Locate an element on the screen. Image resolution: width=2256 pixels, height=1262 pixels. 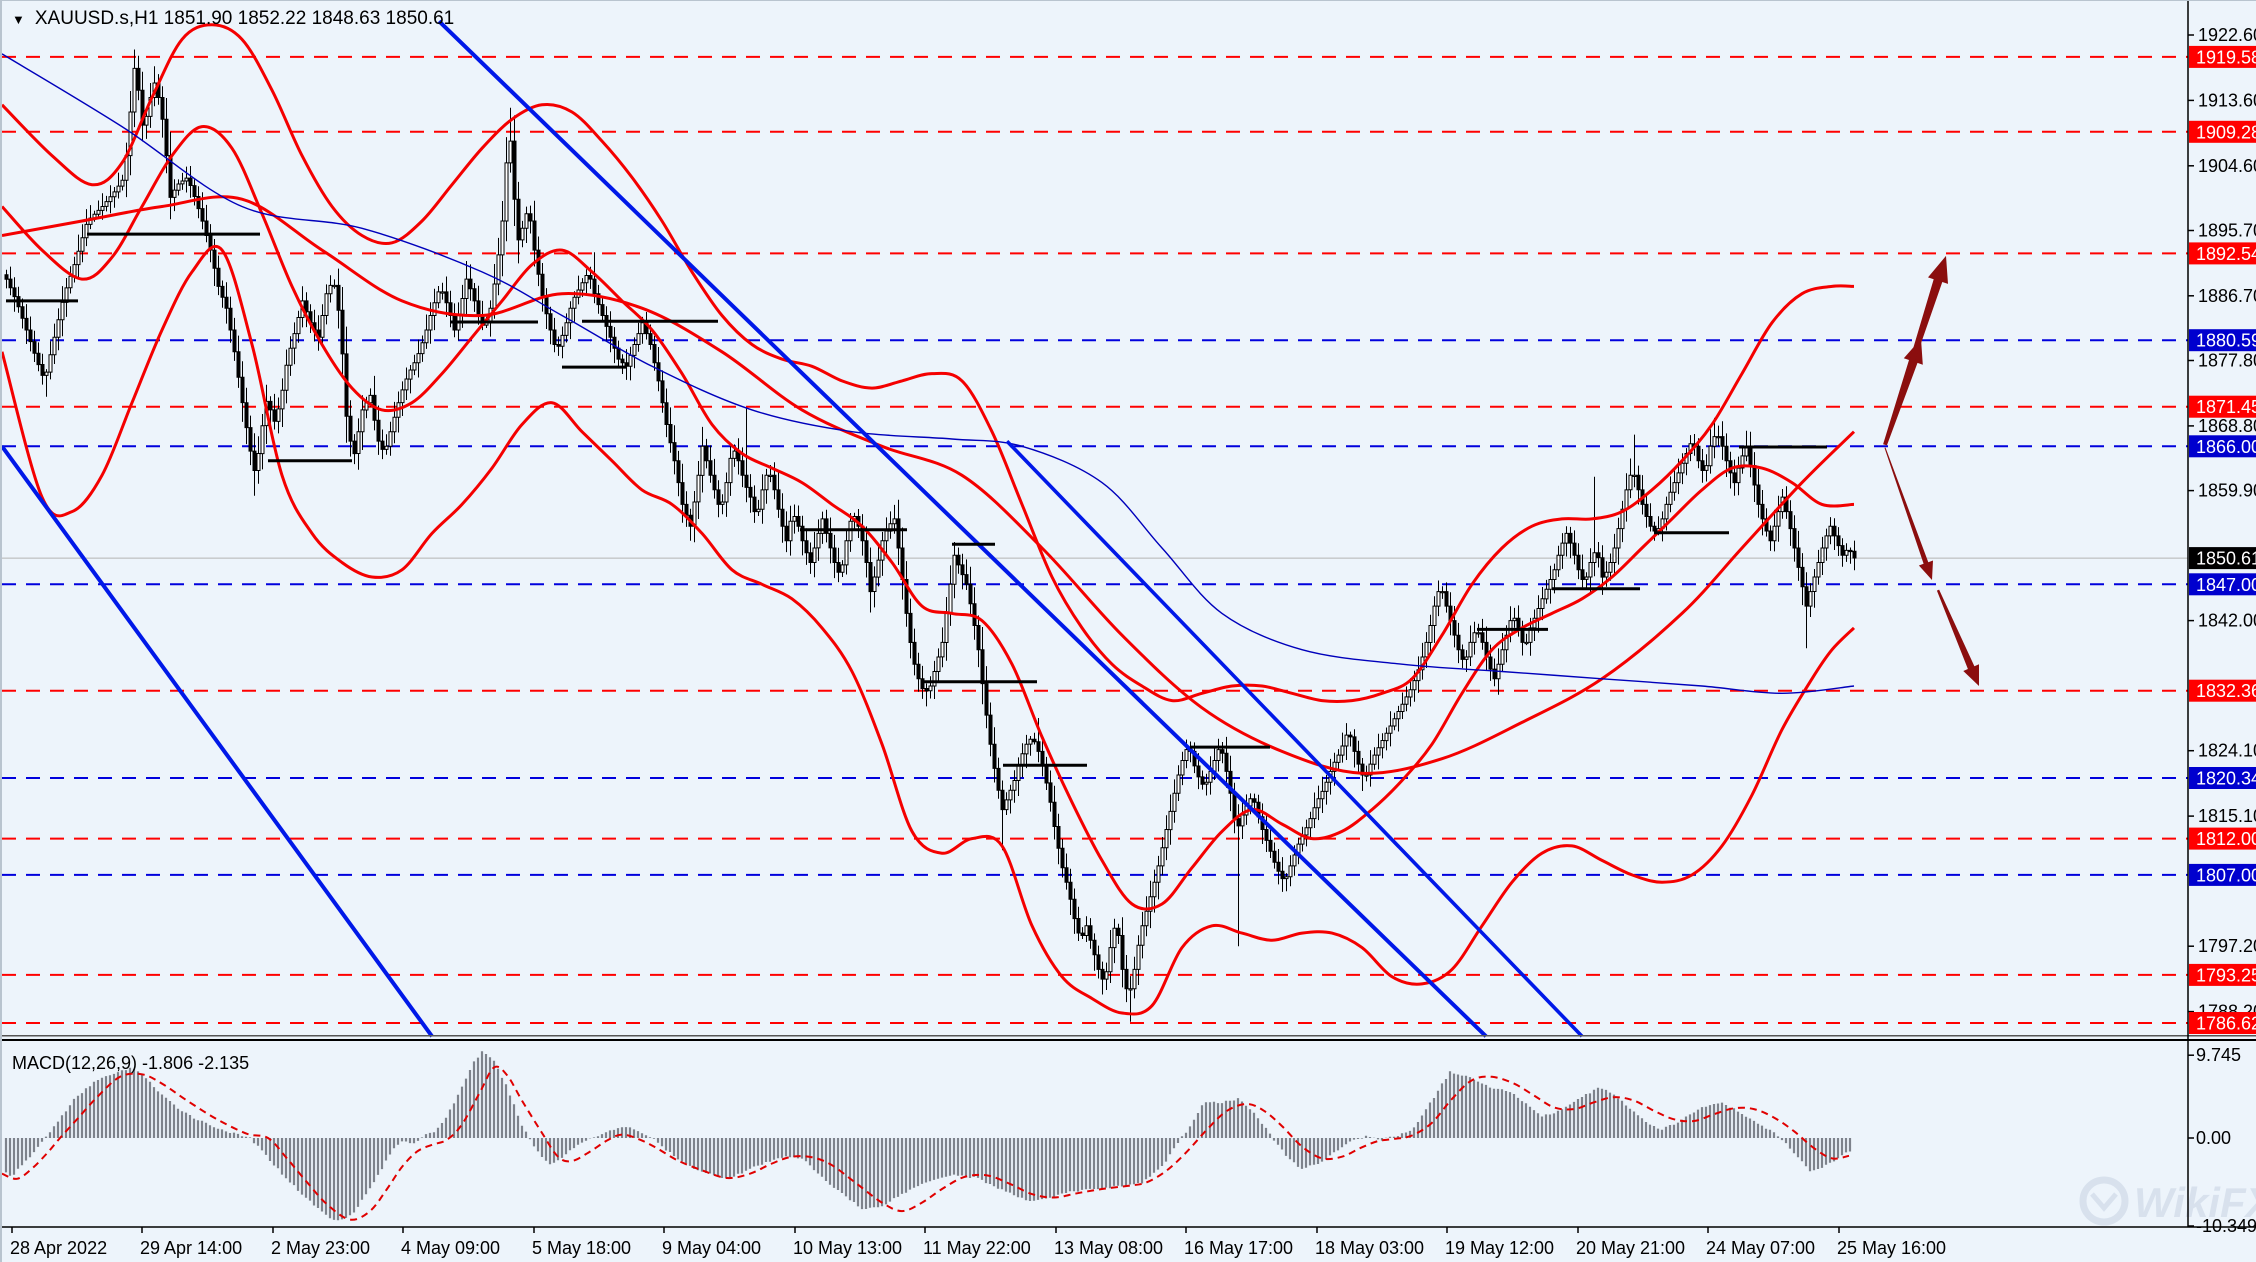
time-tick-label: 4 May 09:00 is located at coordinates (450, 1248).